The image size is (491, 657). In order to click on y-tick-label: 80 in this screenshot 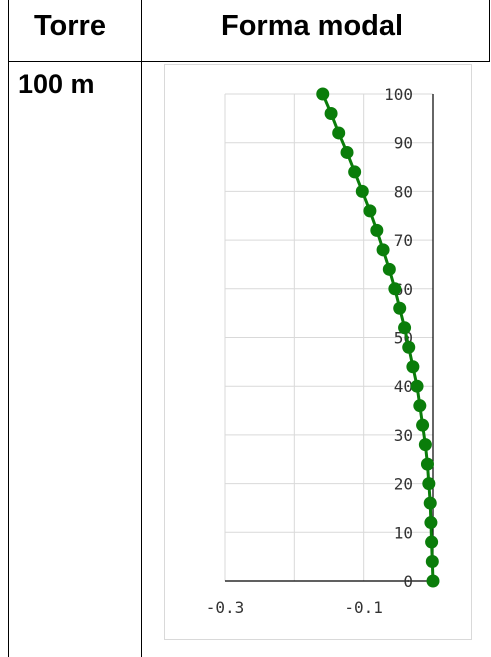, I will do `click(403, 191)`.